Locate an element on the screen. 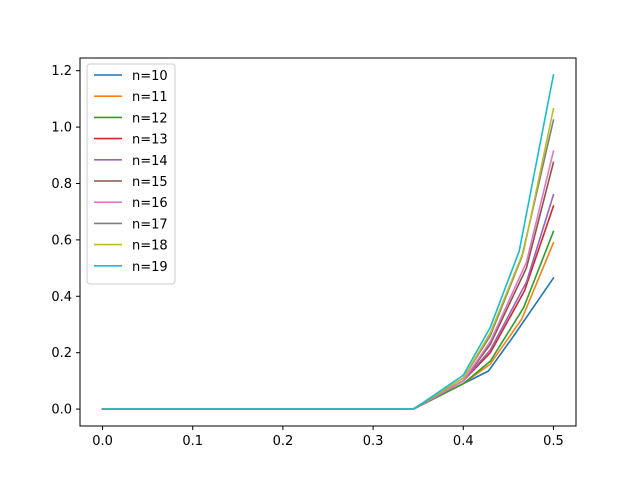  legend-label: n=13 is located at coordinates (150, 140).